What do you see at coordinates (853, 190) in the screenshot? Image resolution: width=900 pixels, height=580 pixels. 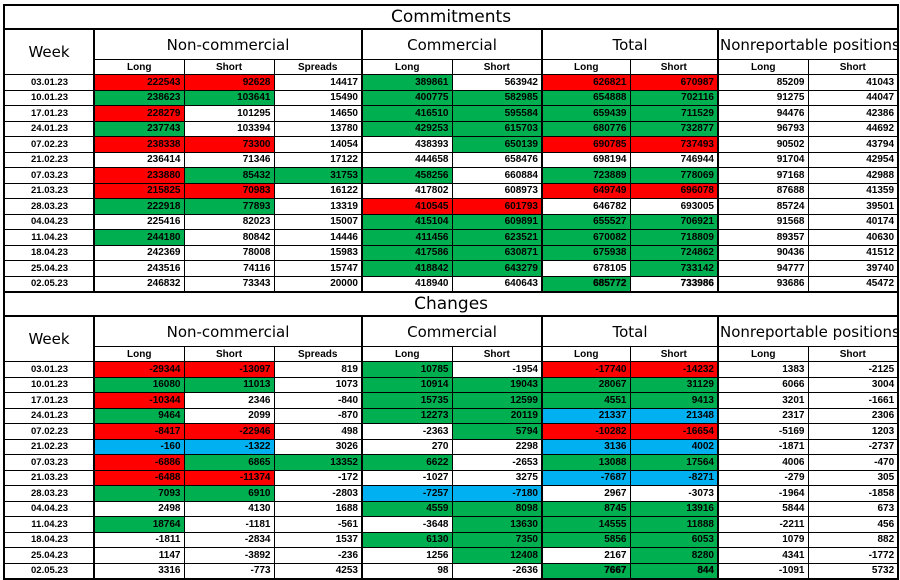 I see `data-cell: 41359` at bounding box center [853, 190].